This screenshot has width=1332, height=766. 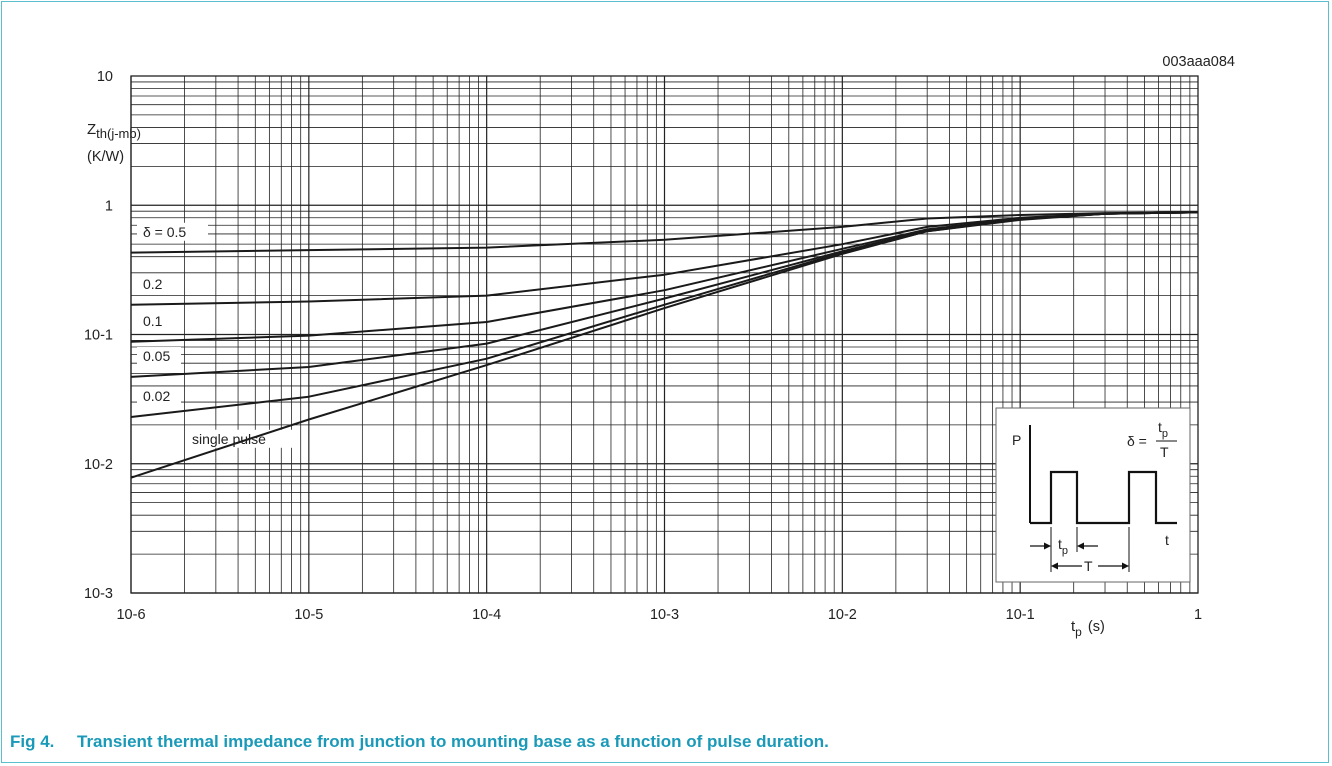 I want to click on inset-delta-label: δ =, so click(x=1137, y=441).